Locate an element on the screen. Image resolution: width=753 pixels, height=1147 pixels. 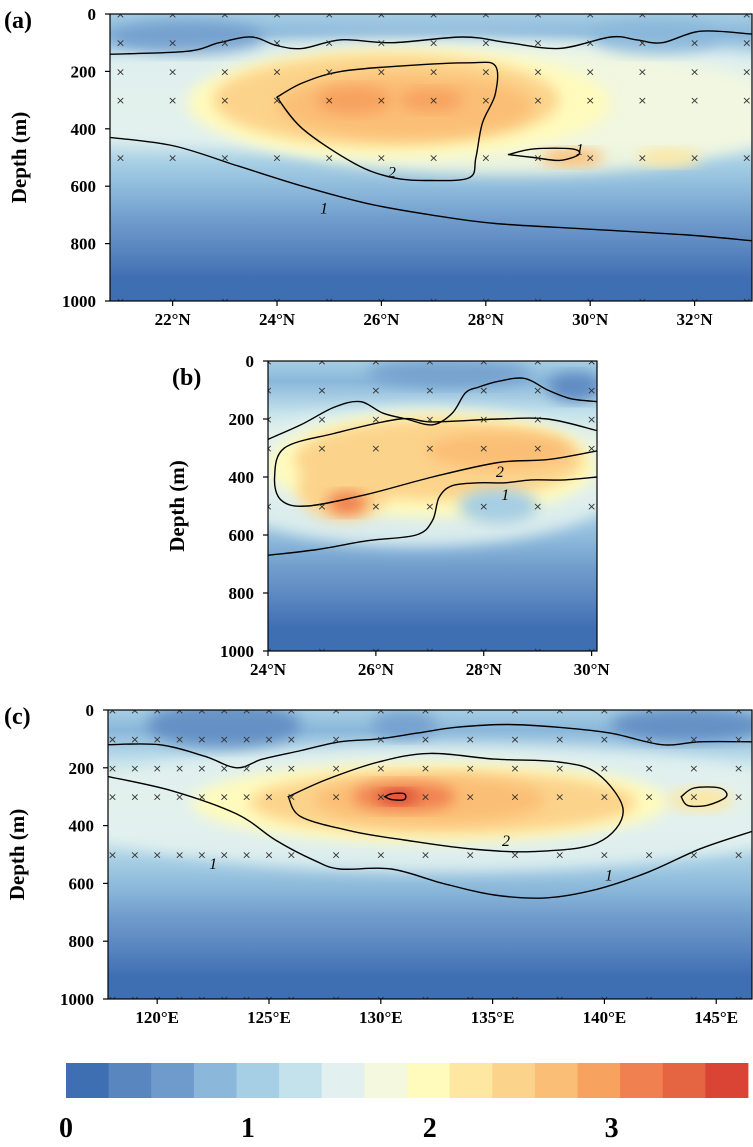
panel-label: (b) is located at coordinates (186, 378).